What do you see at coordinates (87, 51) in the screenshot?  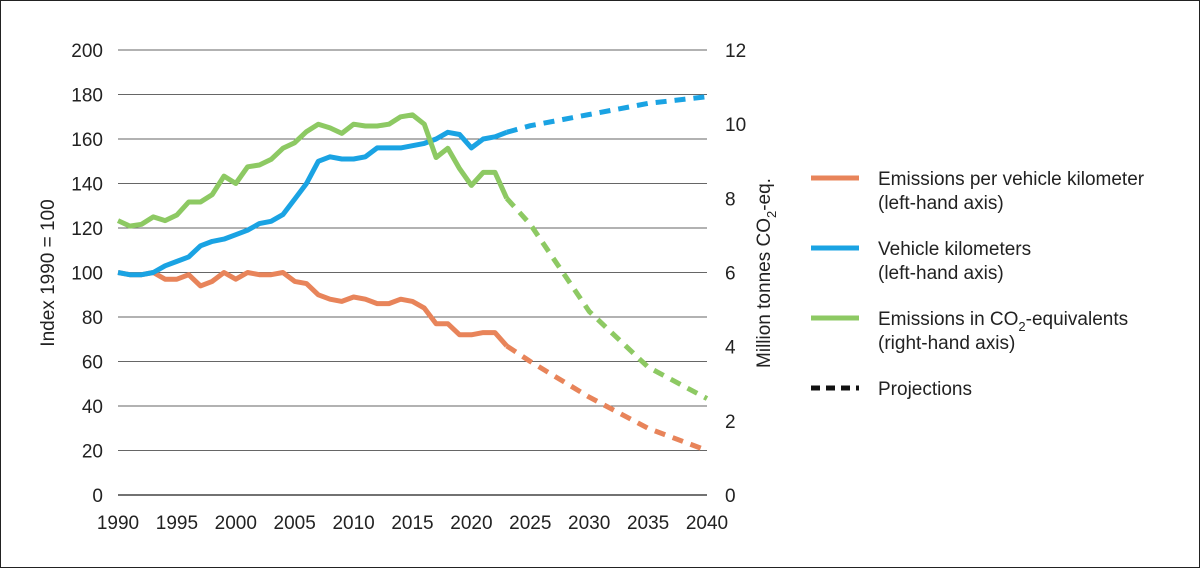 I see `left-axis-tick-label: 200` at bounding box center [87, 51].